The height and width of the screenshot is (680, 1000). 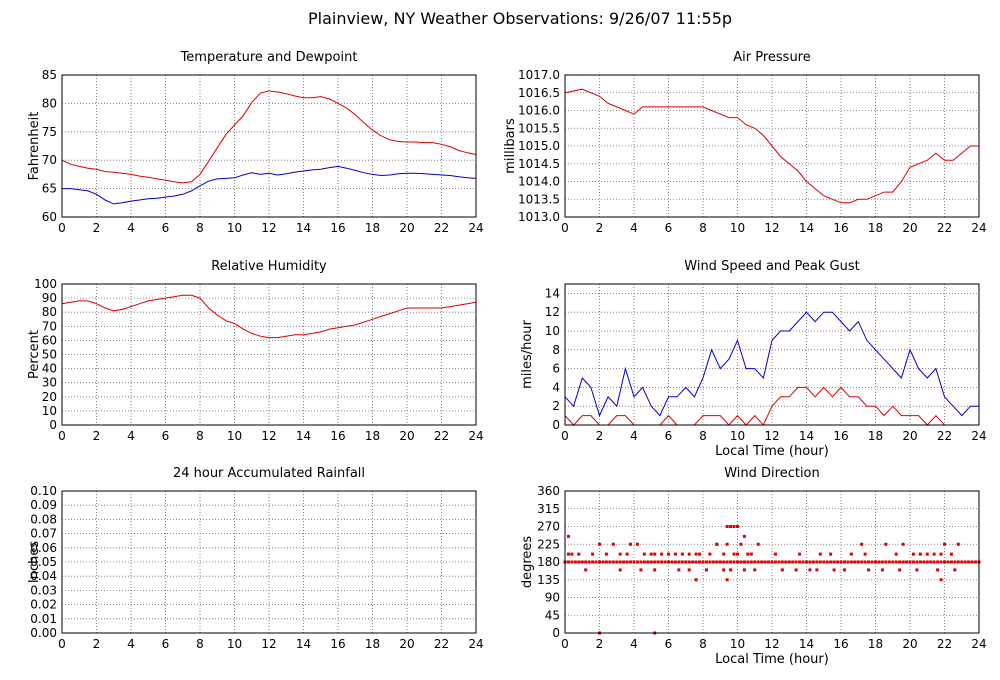 What do you see at coordinates (552, 312) in the screenshot?
I see `y-tick-label: 12` at bounding box center [552, 312].